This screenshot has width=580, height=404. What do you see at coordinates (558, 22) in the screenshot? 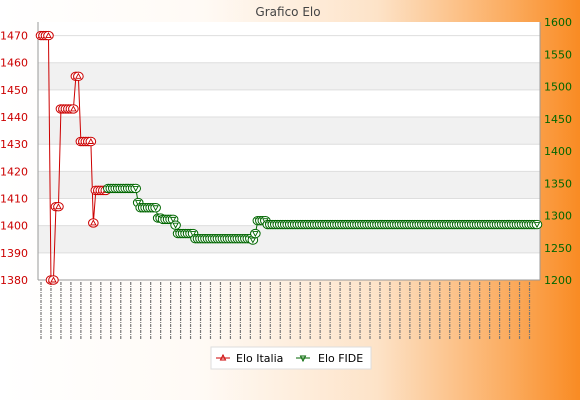
I see `right-tick-label: 1600` at bounding box center [558, 22].